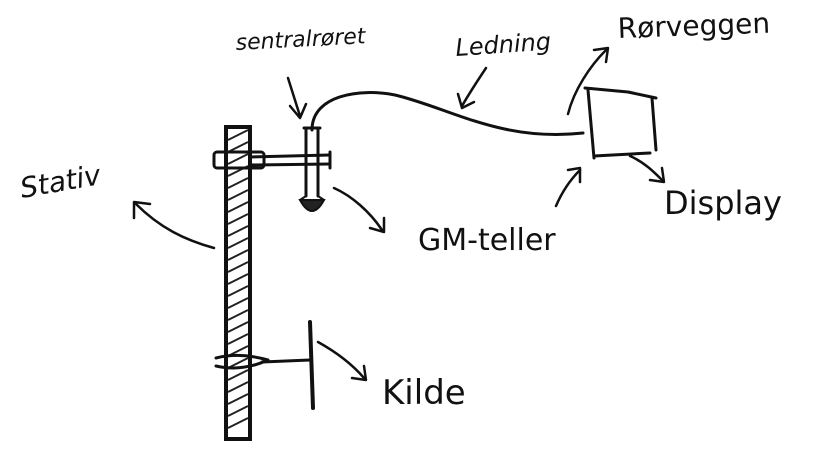 Image resolution: width=827 pixels, height=460 pixels. I want to click on label-stativ: Stativ, so click(60, 181).